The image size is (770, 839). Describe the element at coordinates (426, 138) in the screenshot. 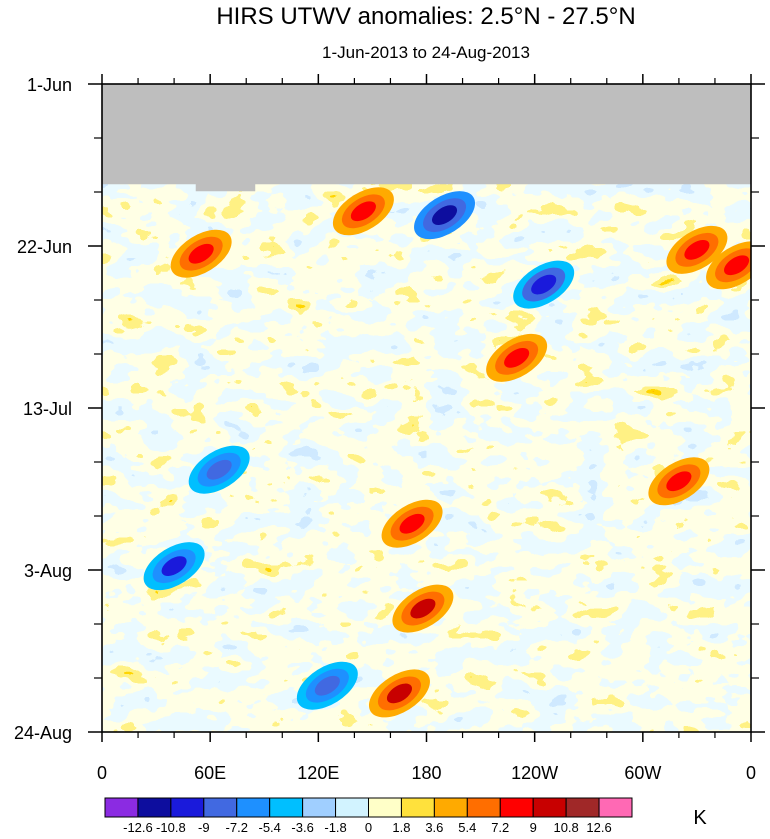

I see `missing-data-region` at that location.